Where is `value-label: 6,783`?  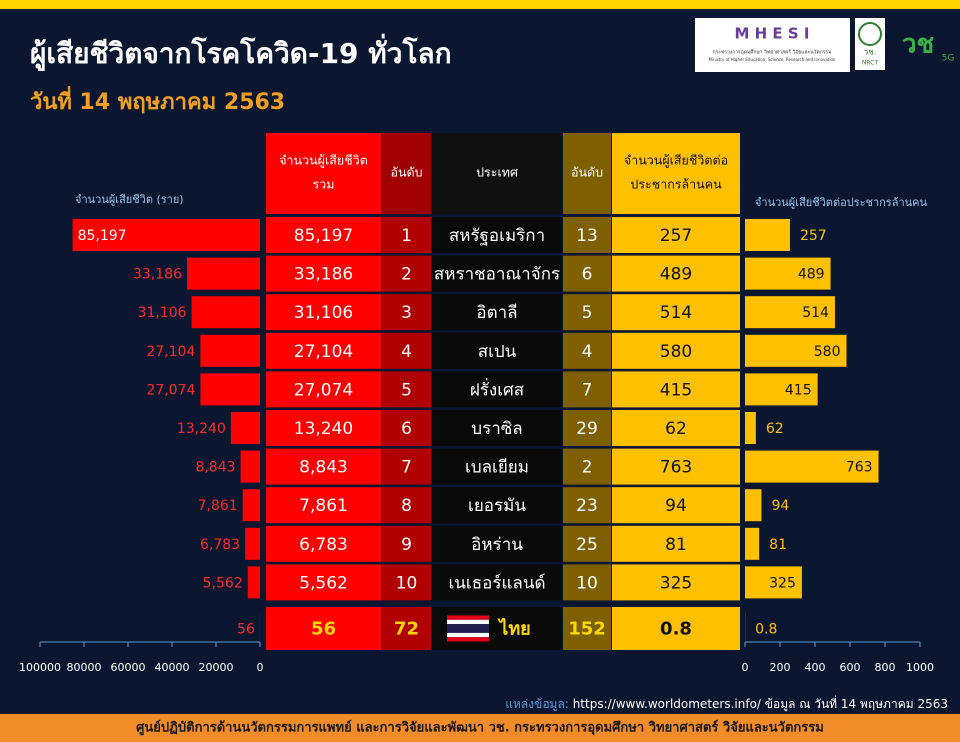
value-label: 6,783 is located at coordinates (220, 545).